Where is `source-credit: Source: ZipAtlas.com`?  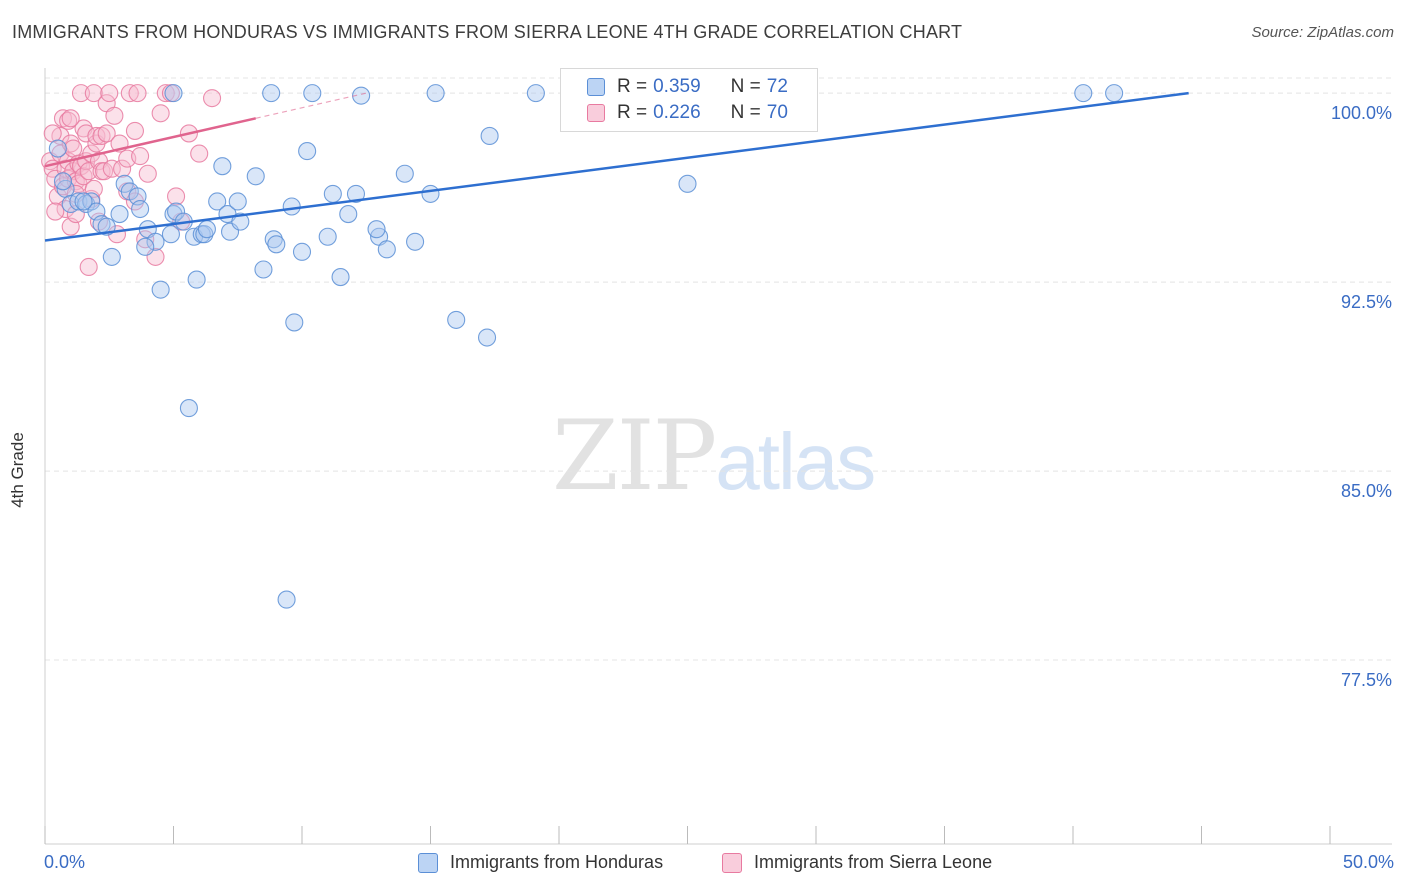
source-credit: Source: ZipAtlas.com is located at coordinates (1322, 32).